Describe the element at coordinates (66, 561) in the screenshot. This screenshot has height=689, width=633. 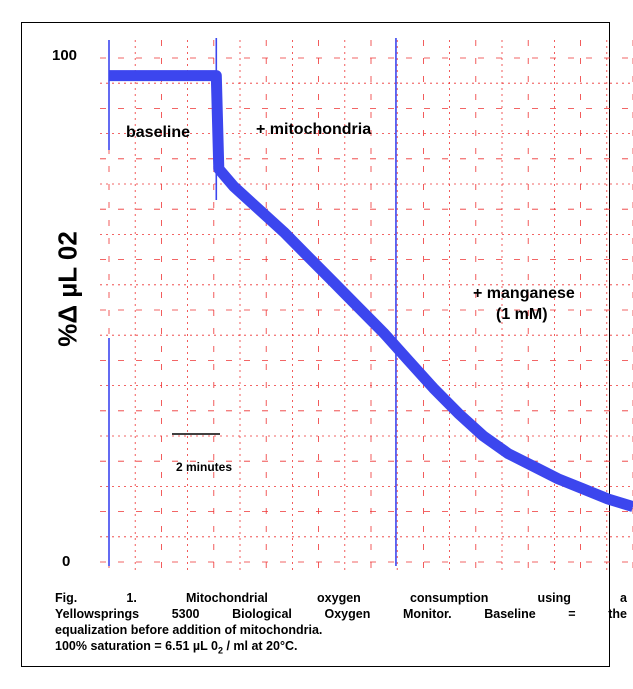
I see `y-tick-0: 0` at that location.